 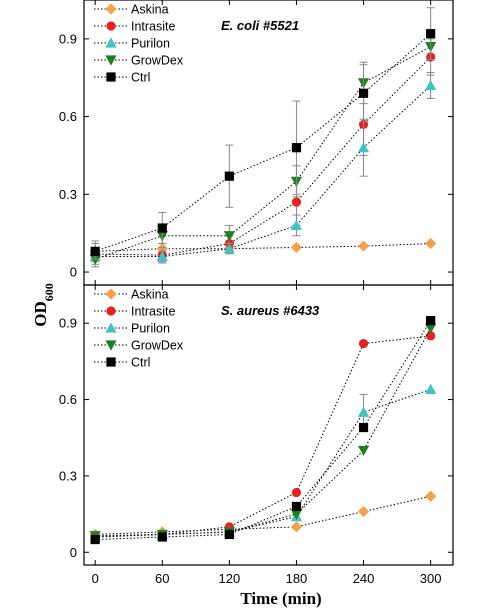 What do you see at coordinates (40, 314) in the screenshot?
I see `y-axis-title-main: OD` at bounding box center [40, 314].